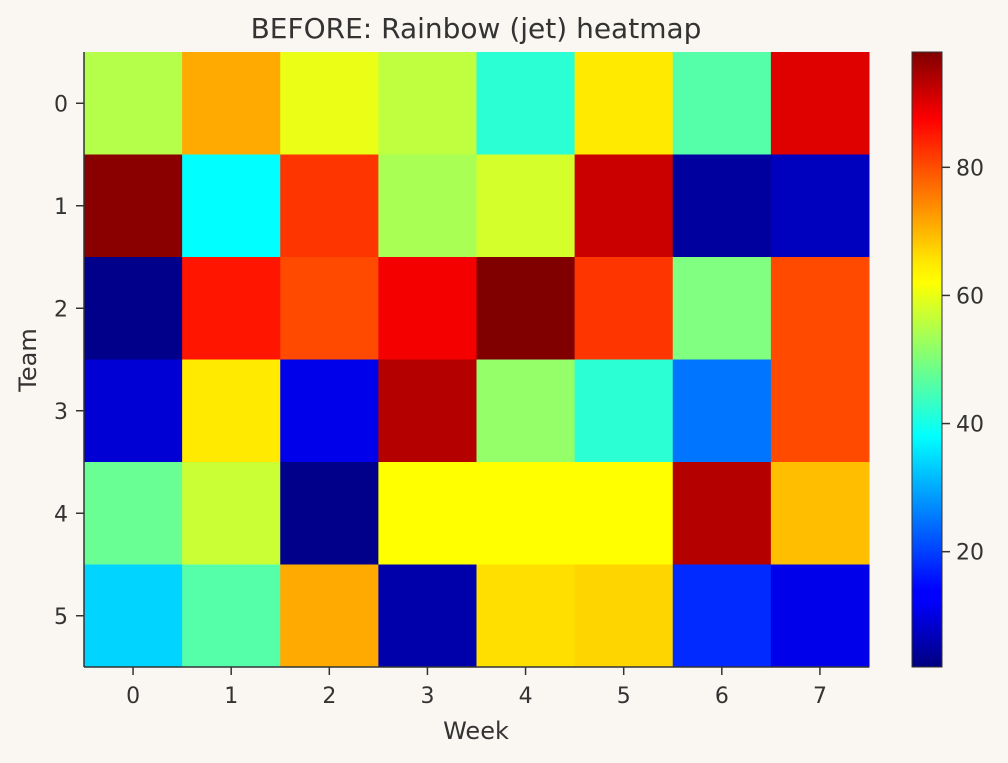 The width and height of the screenshot is (1008, 763). Describe the element at coordinates (61, 309) in the screenshot. I see `y-tick-label: 2` at that location.